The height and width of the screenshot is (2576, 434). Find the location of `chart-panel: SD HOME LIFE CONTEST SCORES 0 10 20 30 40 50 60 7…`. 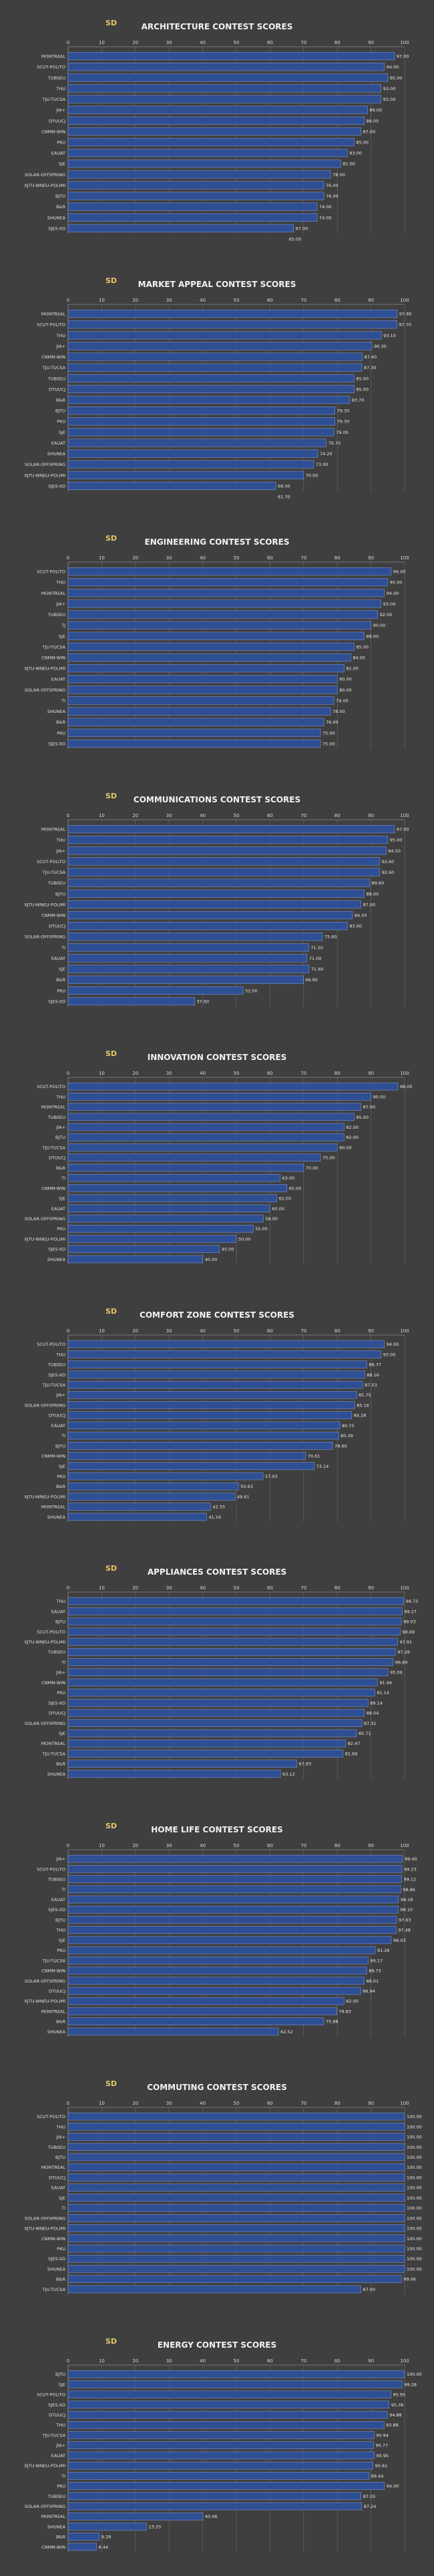

chart-panel: SD HOME LIFE CONTEST SCORES 0 10 20 30 40 50 60 7… is located at coordinates (217, 1931).